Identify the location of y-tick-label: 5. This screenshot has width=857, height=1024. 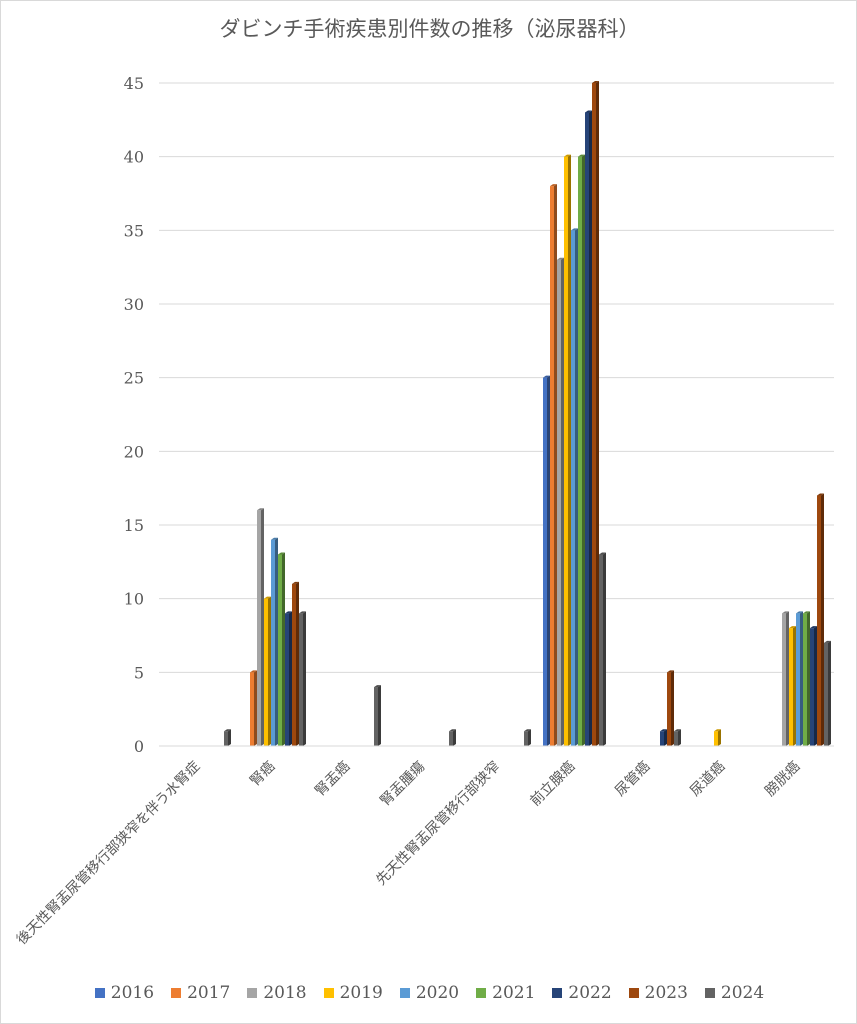
(139, 672).